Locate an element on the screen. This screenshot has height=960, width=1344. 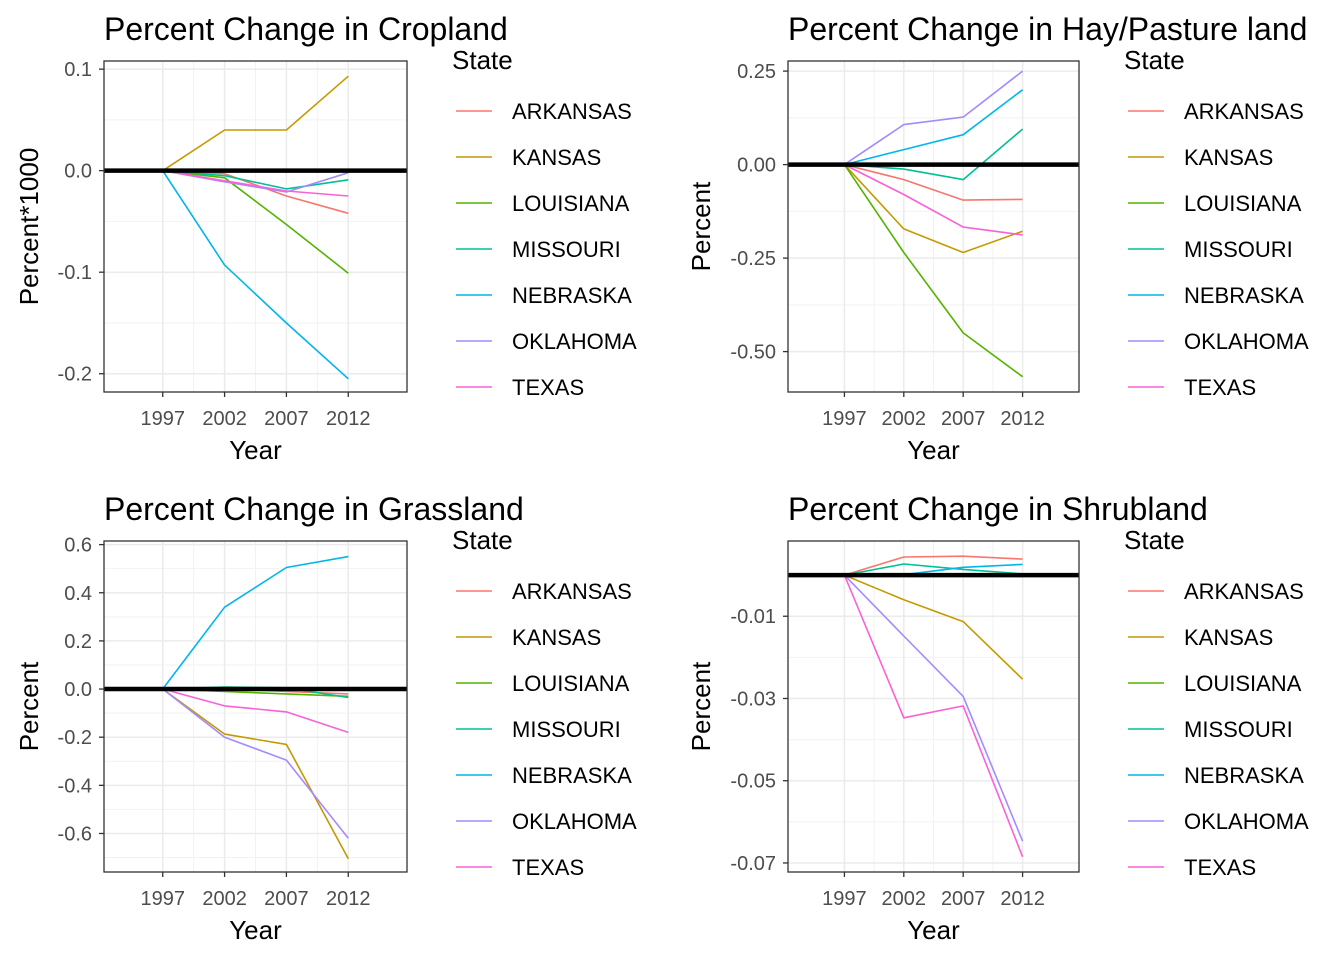
y-tick-label: -0.03 is located at coordinates (753, 699).